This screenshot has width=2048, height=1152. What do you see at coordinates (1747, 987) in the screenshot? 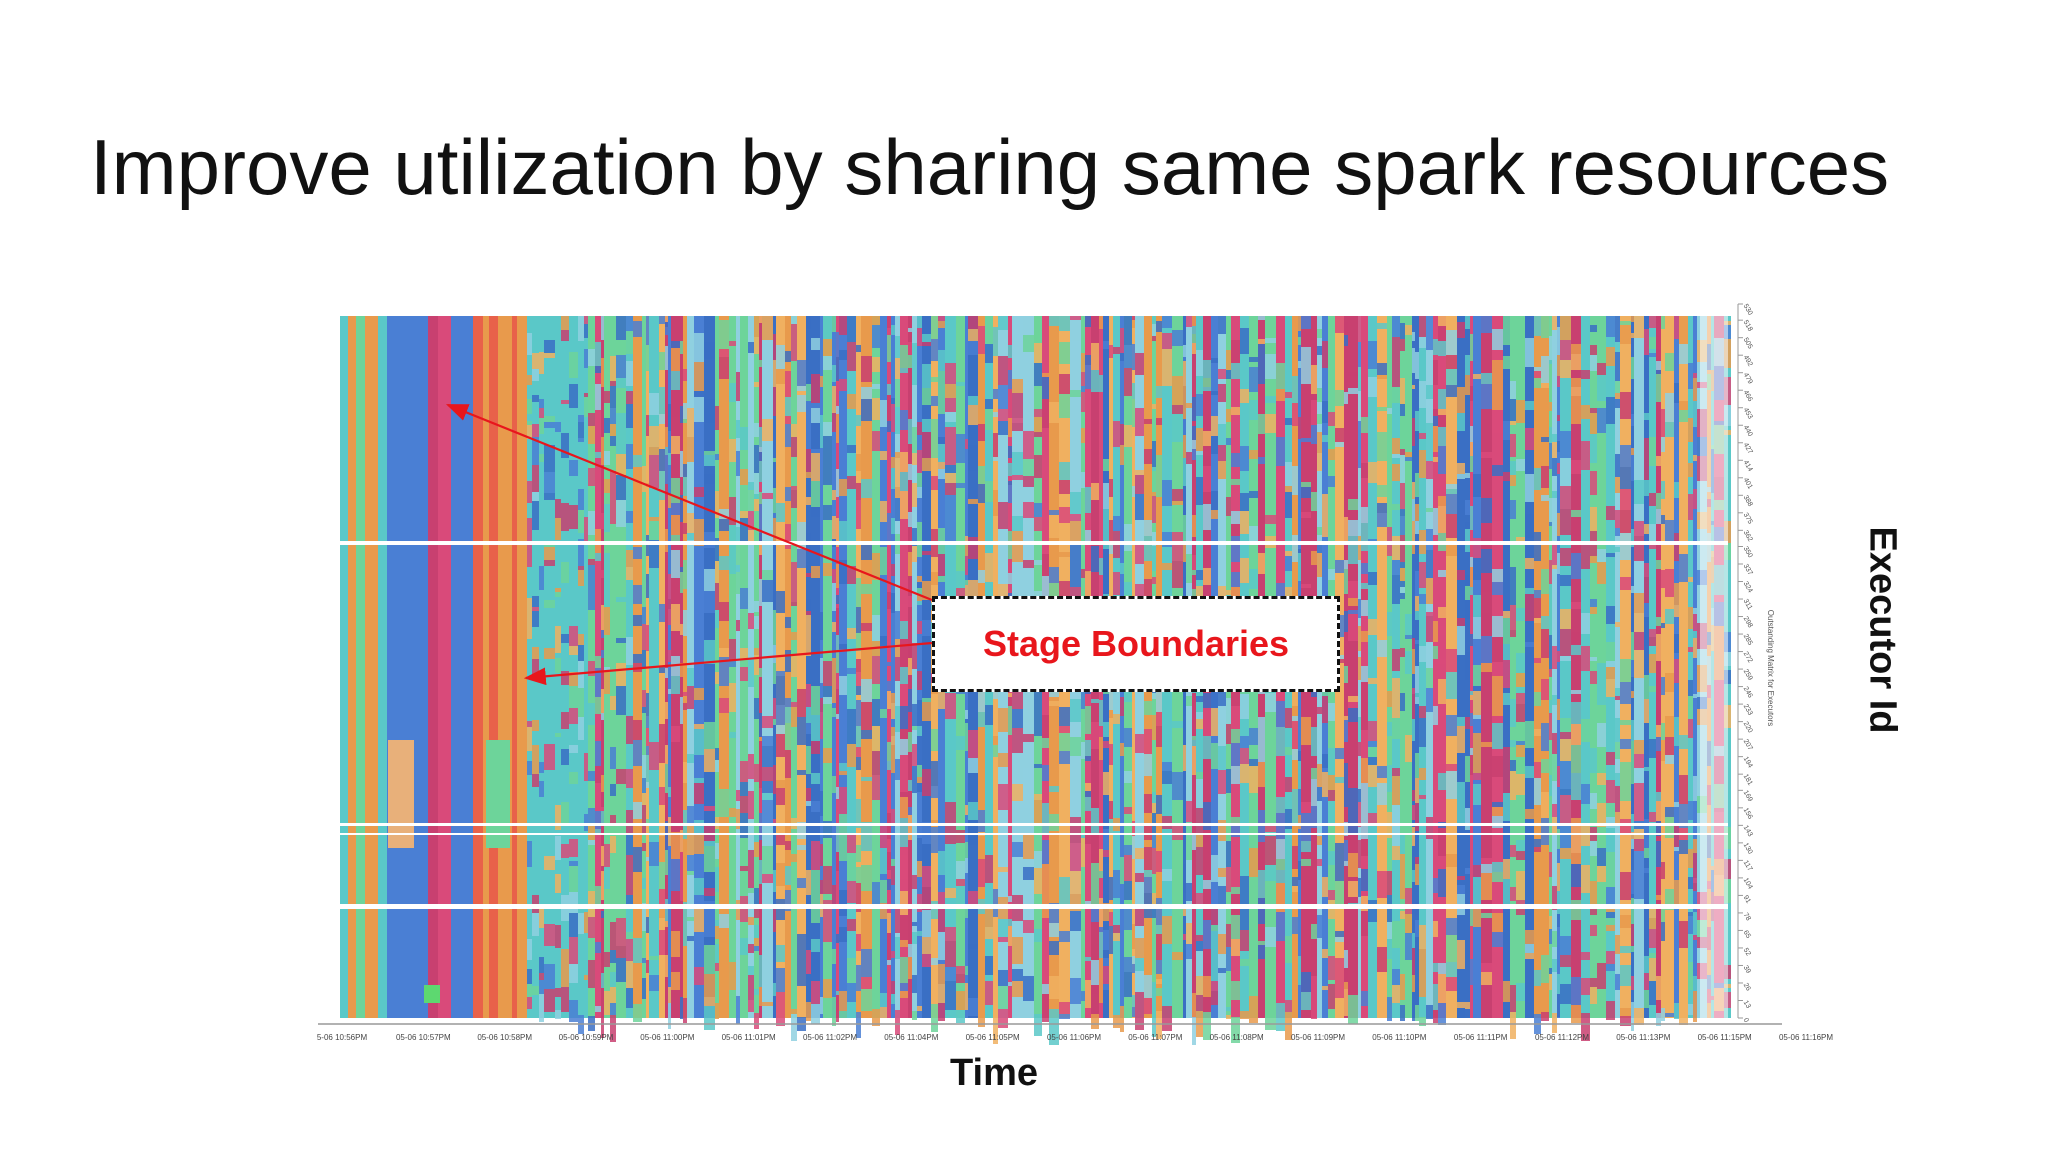
I see `y-tick-label: 26` at bounding box center [1747, 987].